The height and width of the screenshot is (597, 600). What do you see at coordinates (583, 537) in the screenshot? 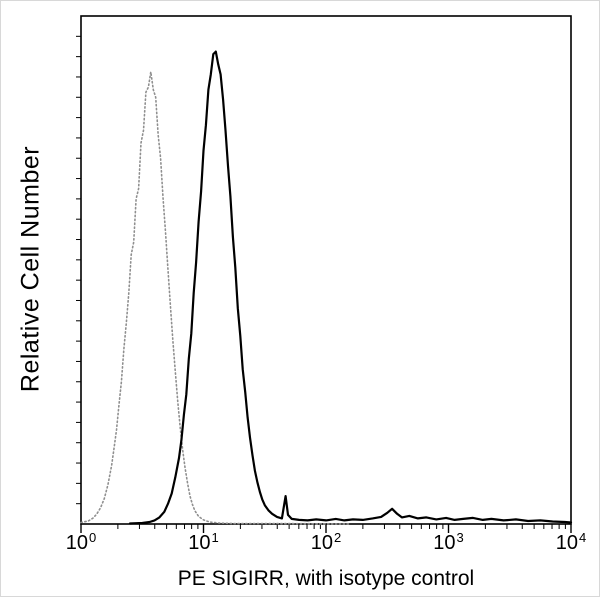
I see `x-tick-exponent: 4` at bounding box center [583, 537].